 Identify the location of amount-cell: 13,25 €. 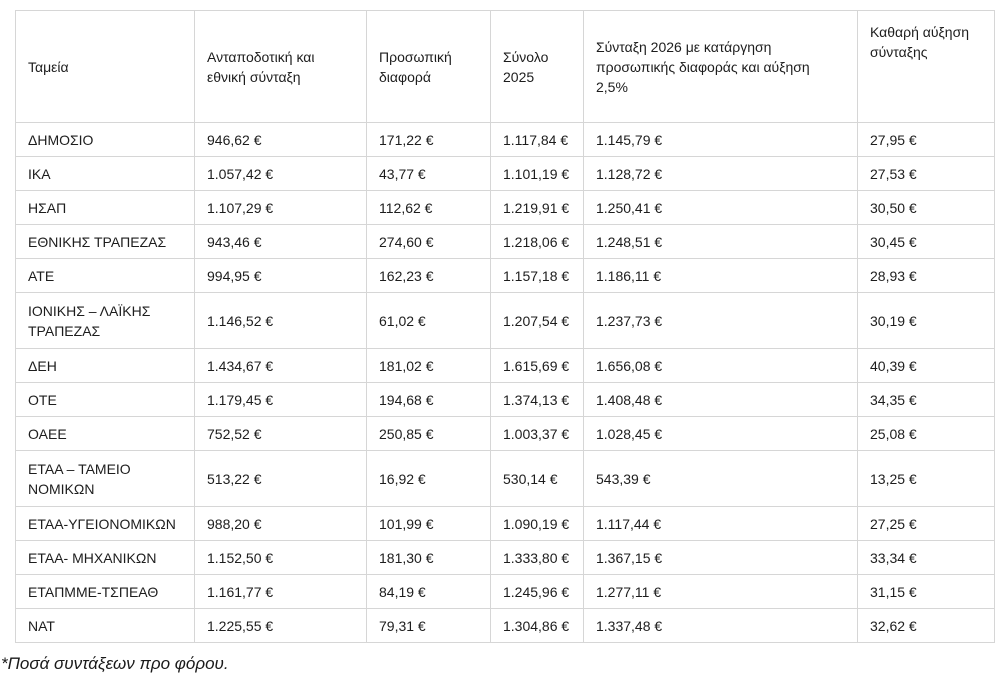
(926, 478).